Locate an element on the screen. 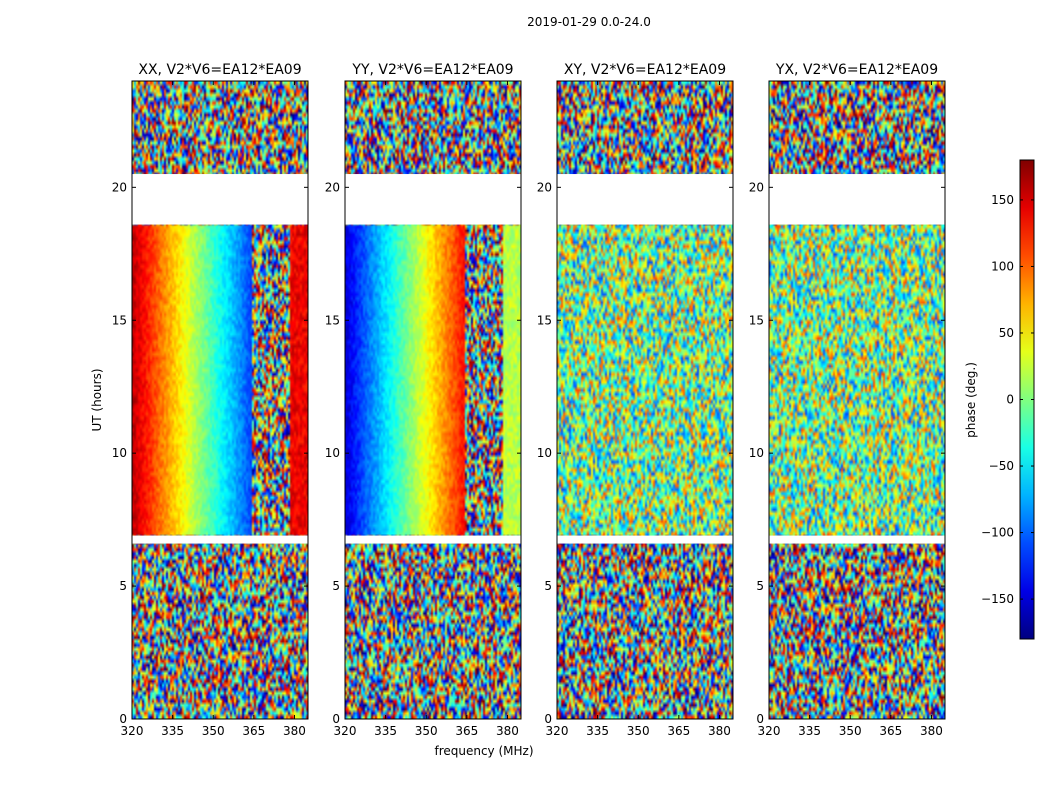 Image resolution: width=1050 pixels, height=800 pixels. colorbar-tick-label: 0 is located at coordinates (1010, 400).